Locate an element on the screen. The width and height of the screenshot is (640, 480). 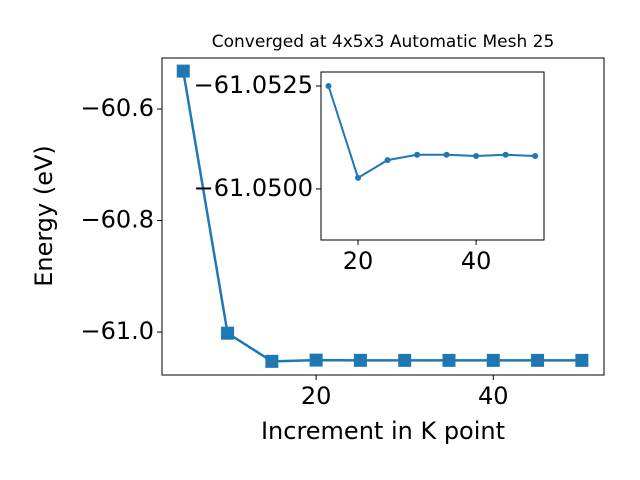
plot-area is located at coordinates (432, 156).